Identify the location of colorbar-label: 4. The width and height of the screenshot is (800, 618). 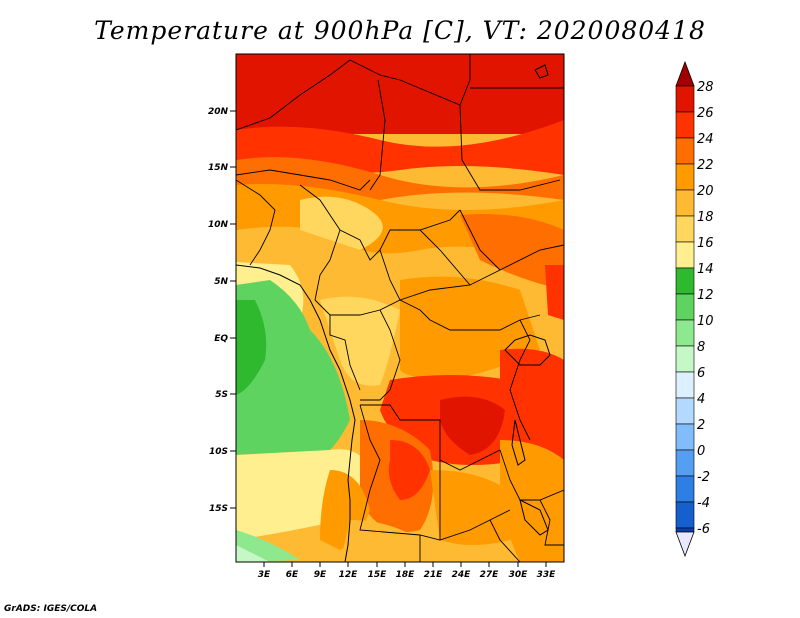
(701, 399).